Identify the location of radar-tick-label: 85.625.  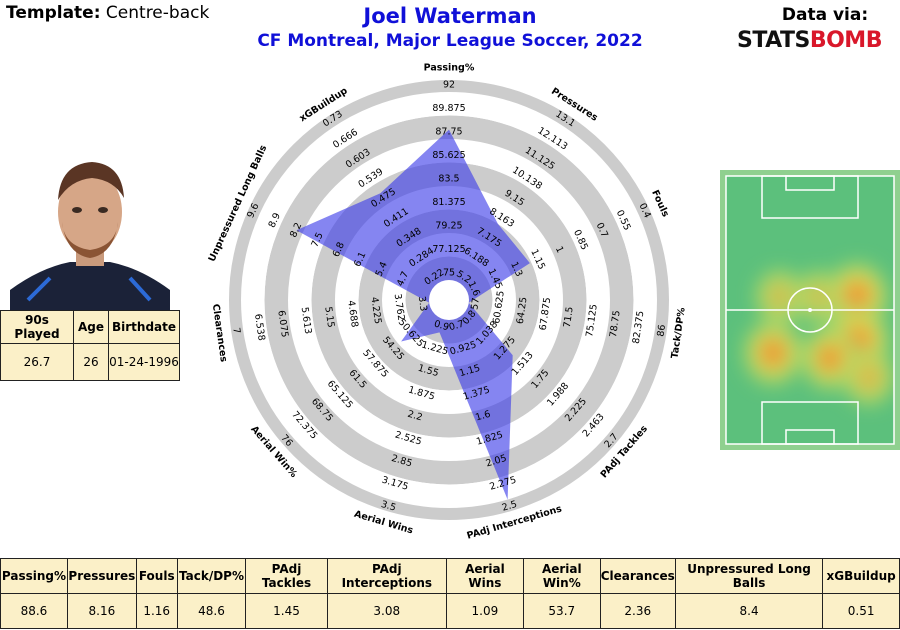
(448, 155).